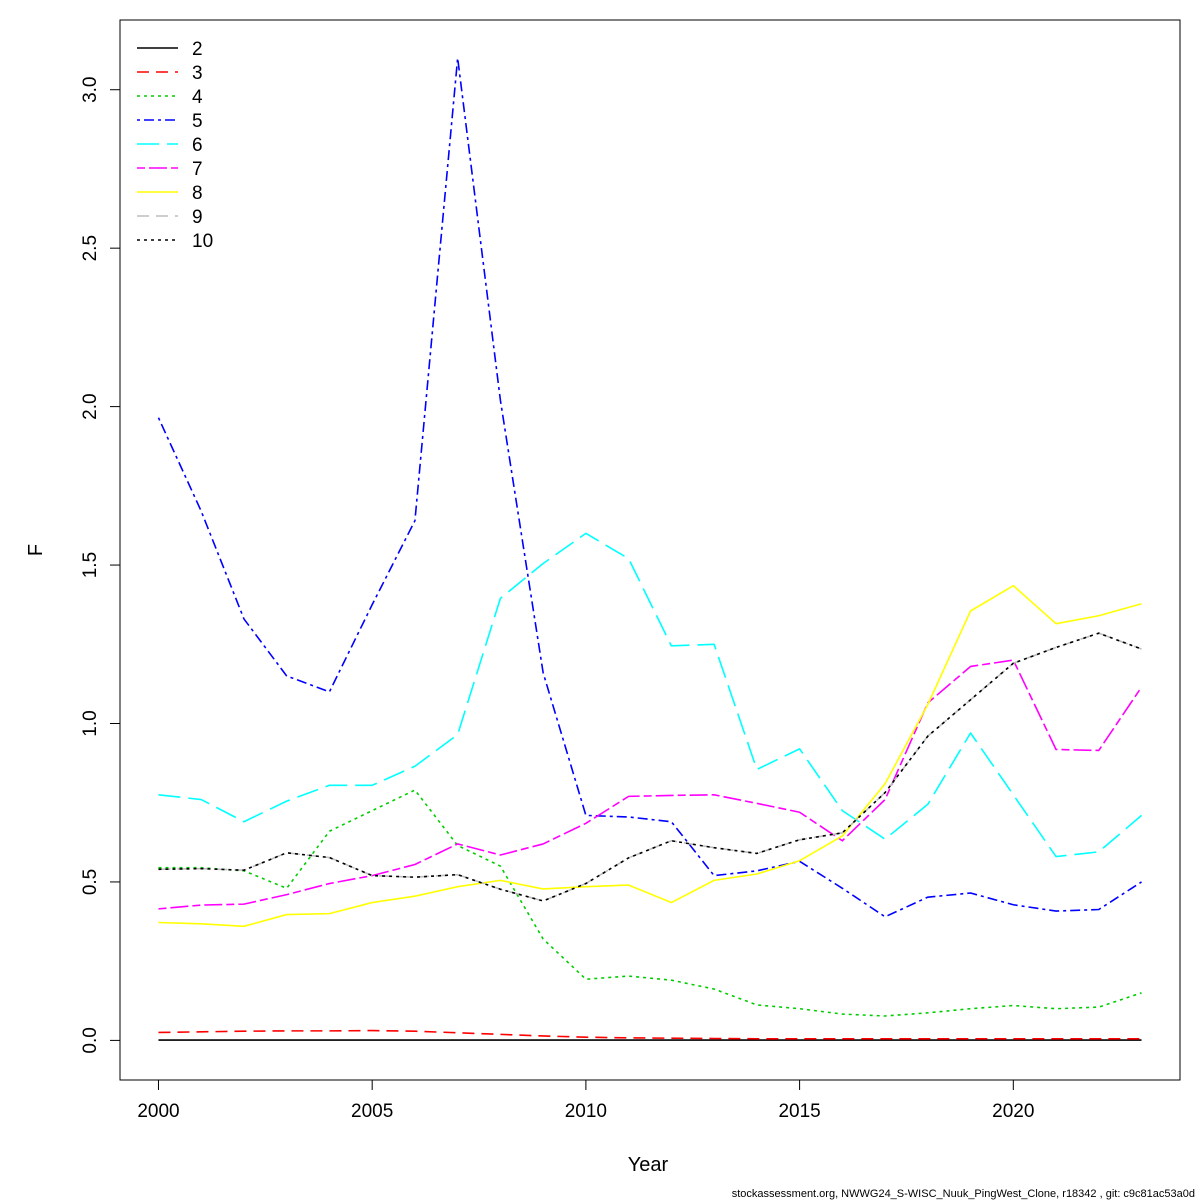  I want to click on x-tick-label-2000: 2000, so click(158, 1111).